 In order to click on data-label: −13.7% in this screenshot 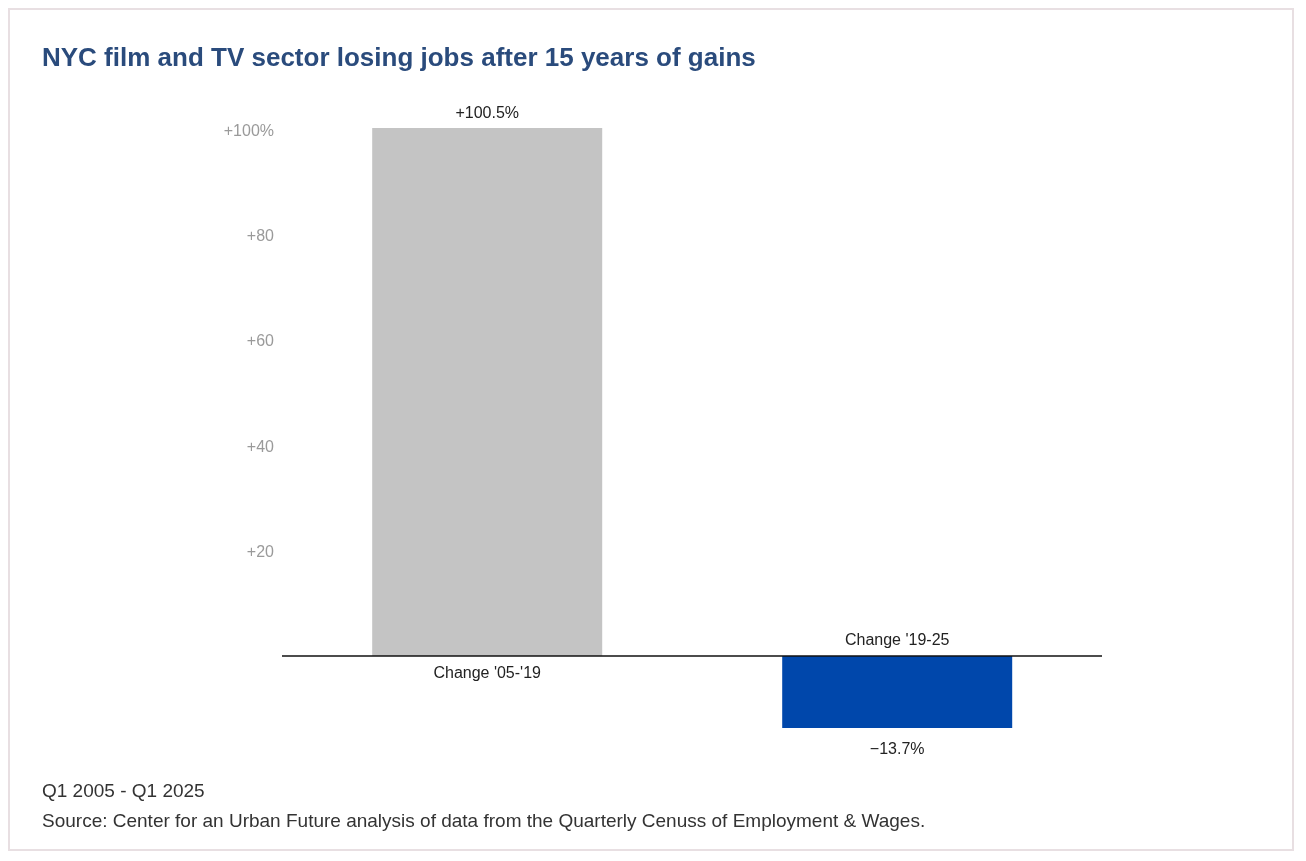, I will do `click(897, 748)`.